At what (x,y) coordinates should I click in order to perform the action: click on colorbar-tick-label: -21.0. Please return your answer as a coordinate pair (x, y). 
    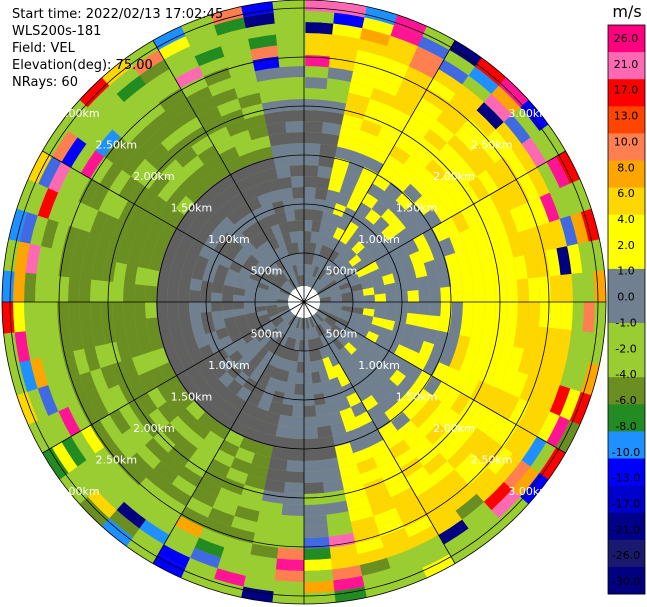
    Looking at the image, I should click on (626, 529).